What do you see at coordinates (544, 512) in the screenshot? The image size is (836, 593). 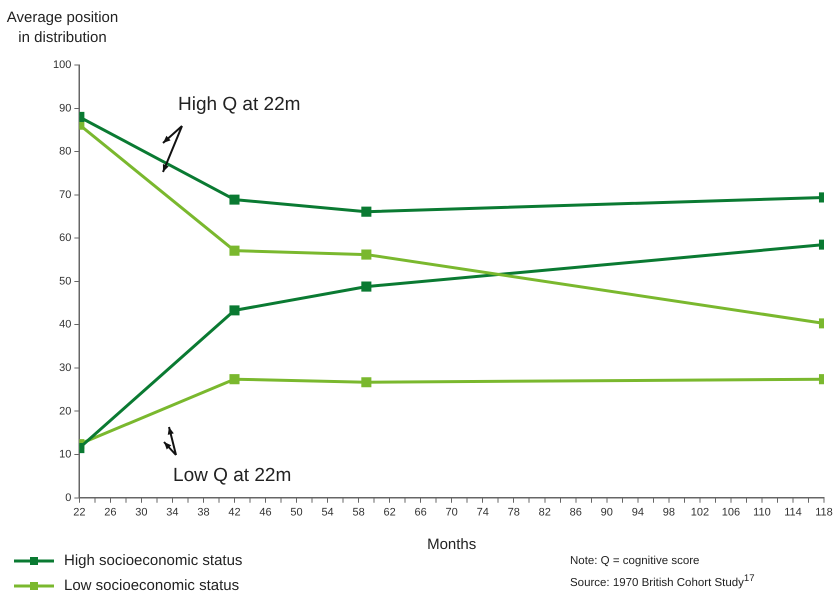 I see `x-tick-label: 82` at bounding box center [544, 512].